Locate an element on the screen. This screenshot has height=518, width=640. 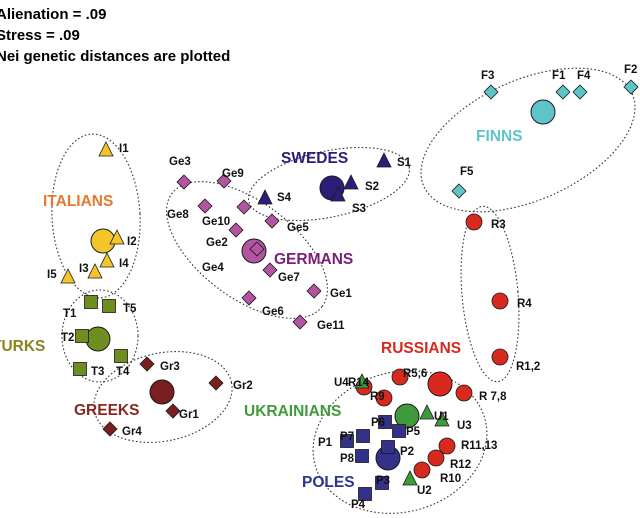
point-label-r12: R12 is located at coordinates (460, 465).